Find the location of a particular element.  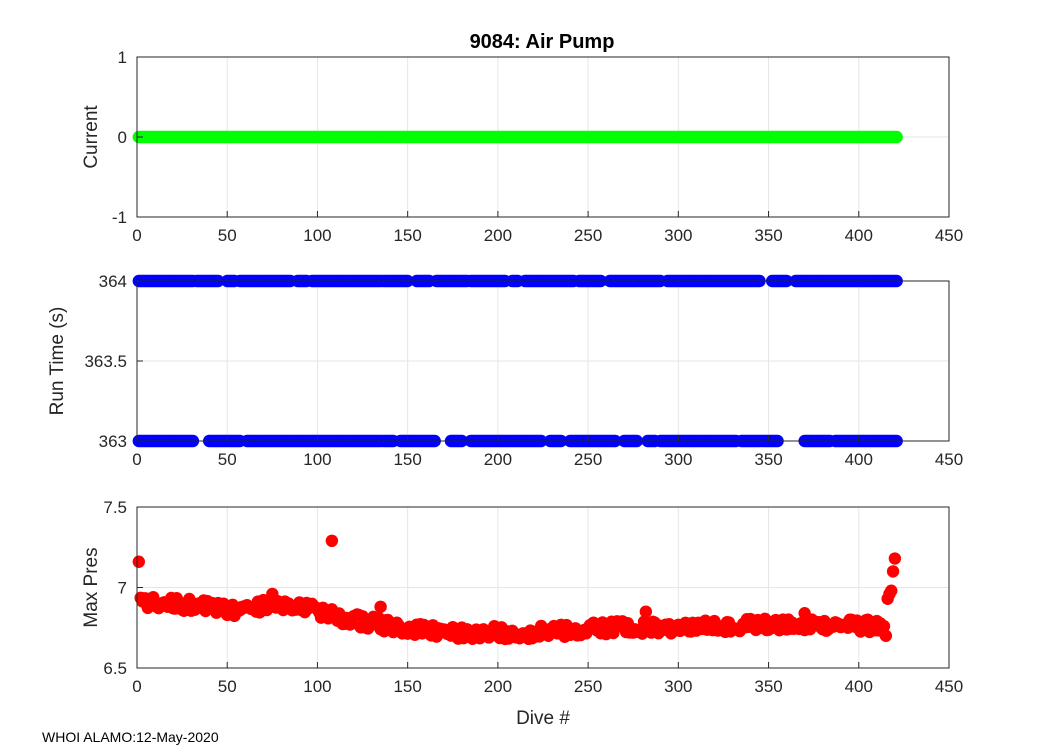

y-tick-label: 7 is located at coordinates (122, 588).